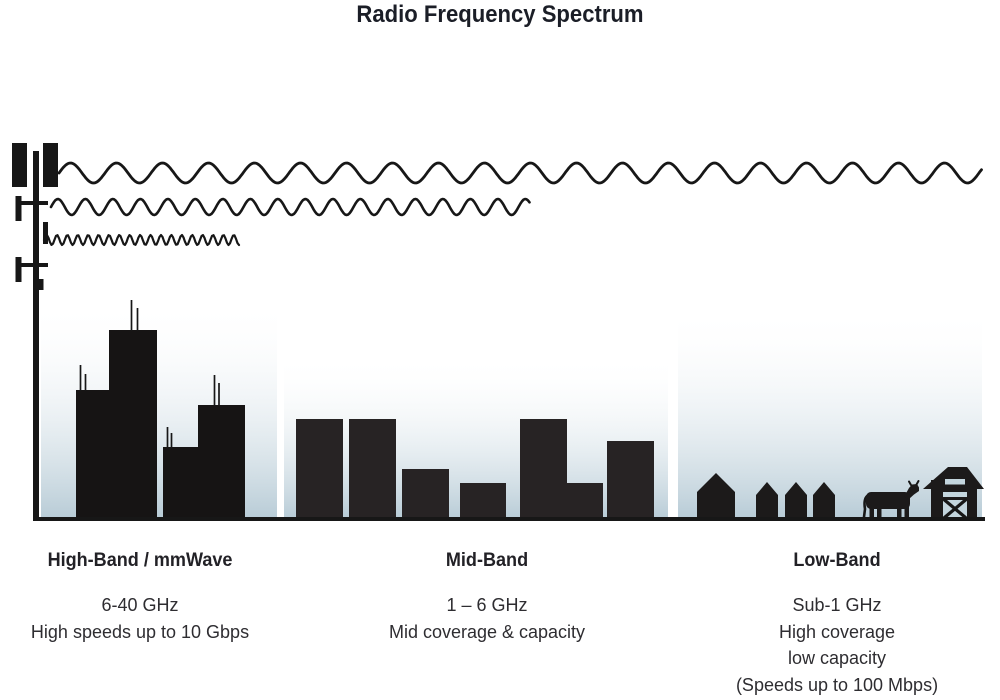  What do you see at coordinates (953, 493) in the screenshot?
I see `barn-icon` at bounding box center [953, 493].